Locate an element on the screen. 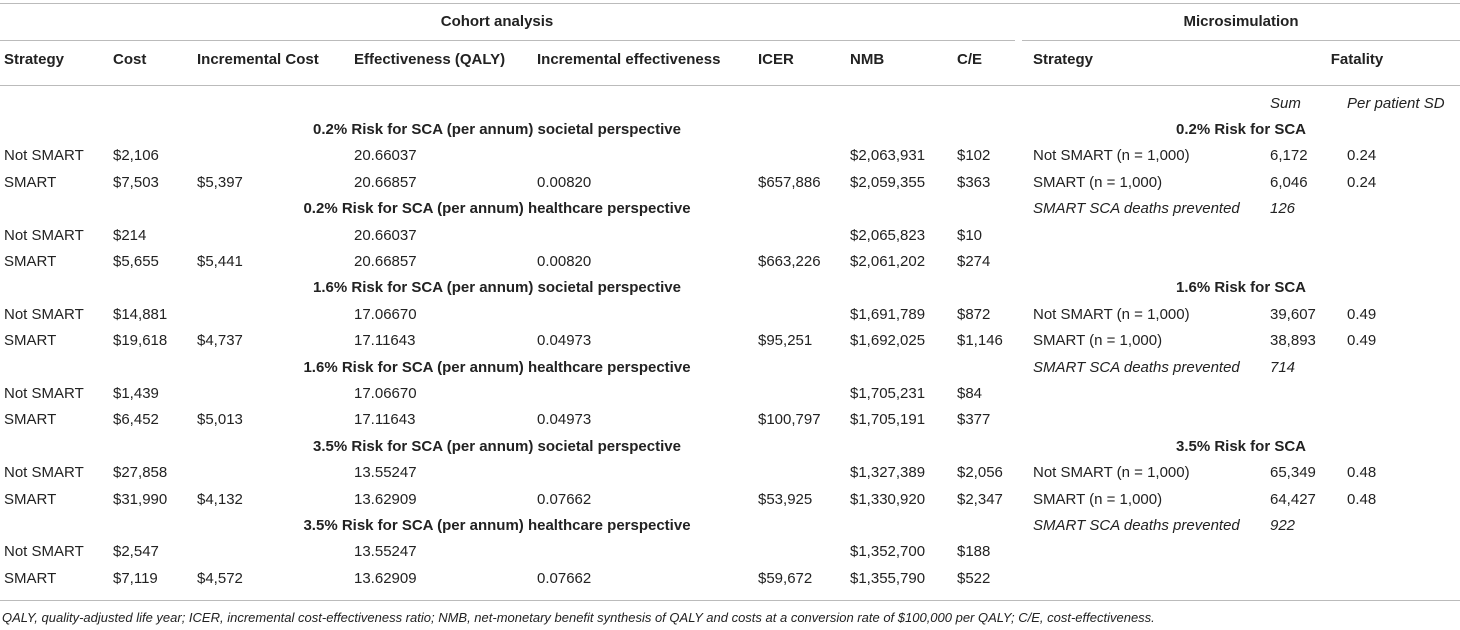 This screenshot has height=630, width=1460. cell: $2,347 is located at coordinates (980, 499).